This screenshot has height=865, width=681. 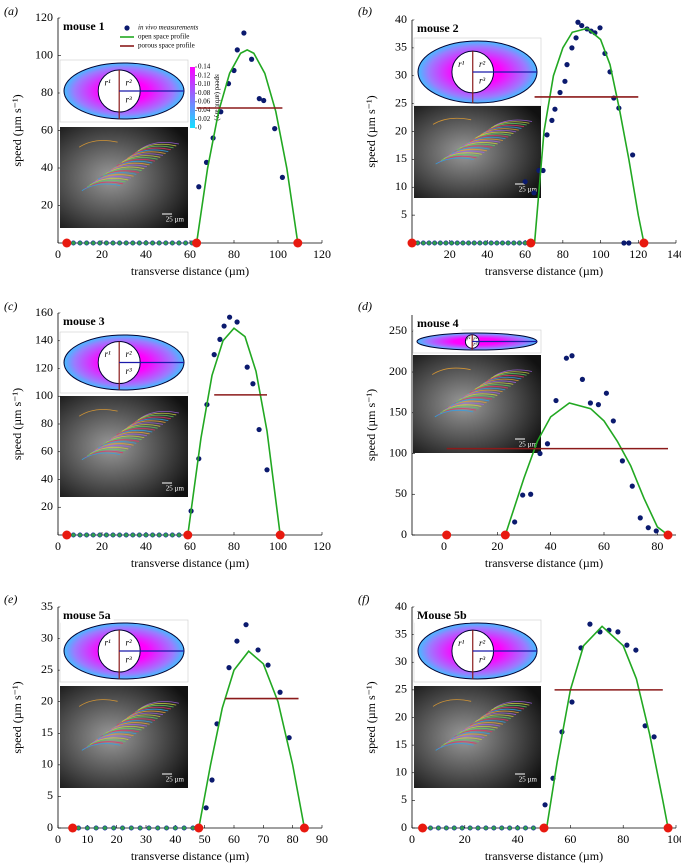 I want to click on y-tick-label: 50, so click(x=401, y=493).